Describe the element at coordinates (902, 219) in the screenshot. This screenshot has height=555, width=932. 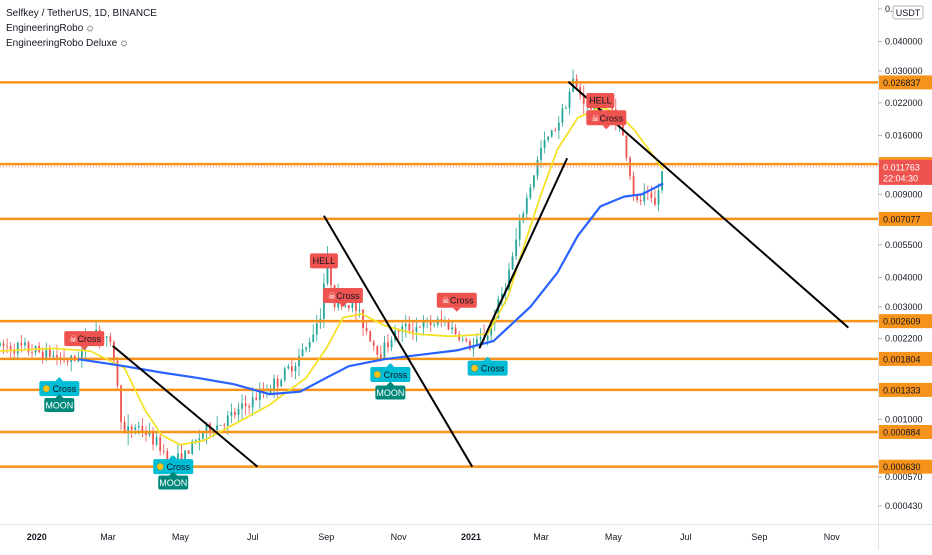
I see `level-label: 0.007077` at that location.